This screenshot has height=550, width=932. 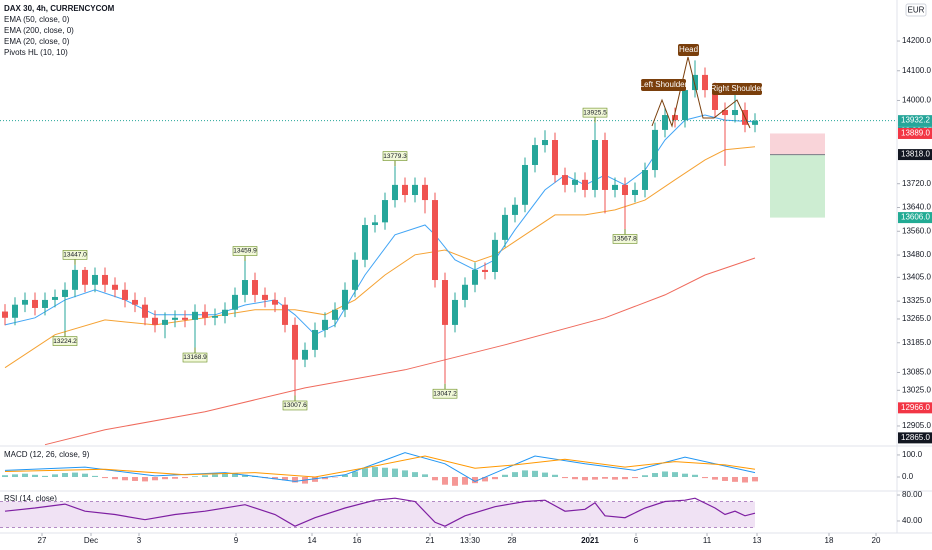 What do you see at coordinates (876, 540) in the screenshot?
I see `x-tick-label: 20` at bounding box center [876, 540].